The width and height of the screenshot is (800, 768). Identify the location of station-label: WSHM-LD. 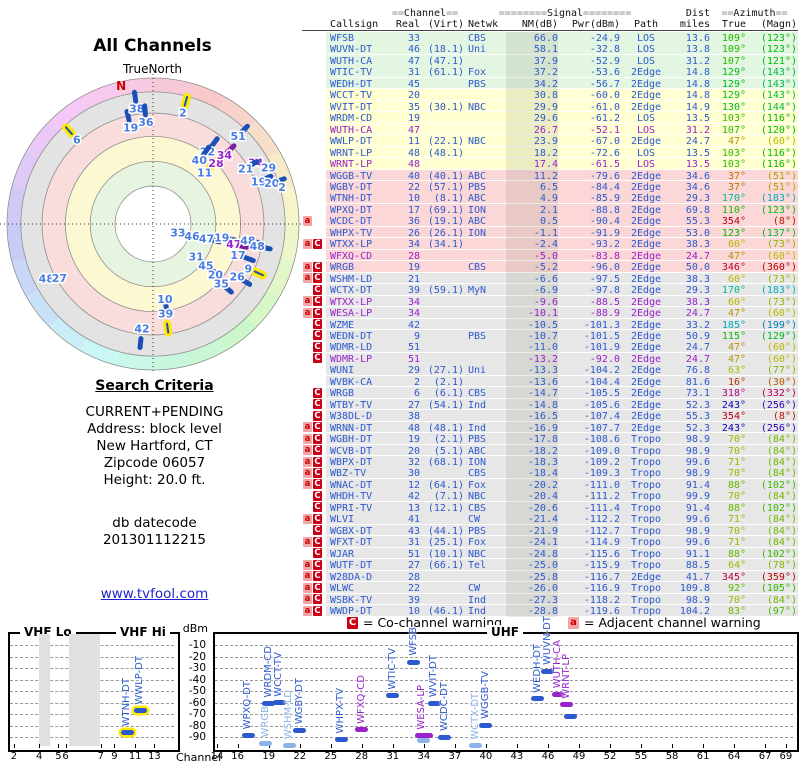
(289, 715).